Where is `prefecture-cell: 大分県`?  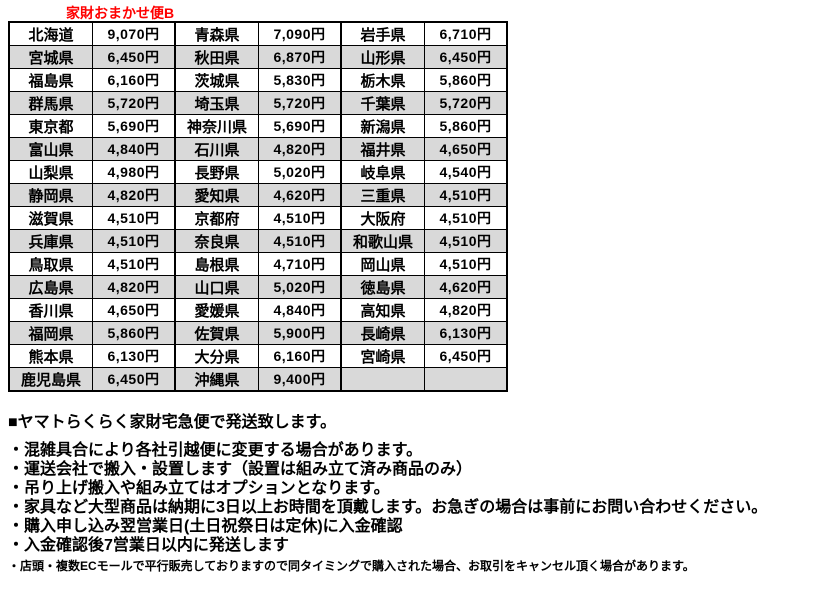
prefecture-cell: 大分県 is located at coordinates (216, 356).